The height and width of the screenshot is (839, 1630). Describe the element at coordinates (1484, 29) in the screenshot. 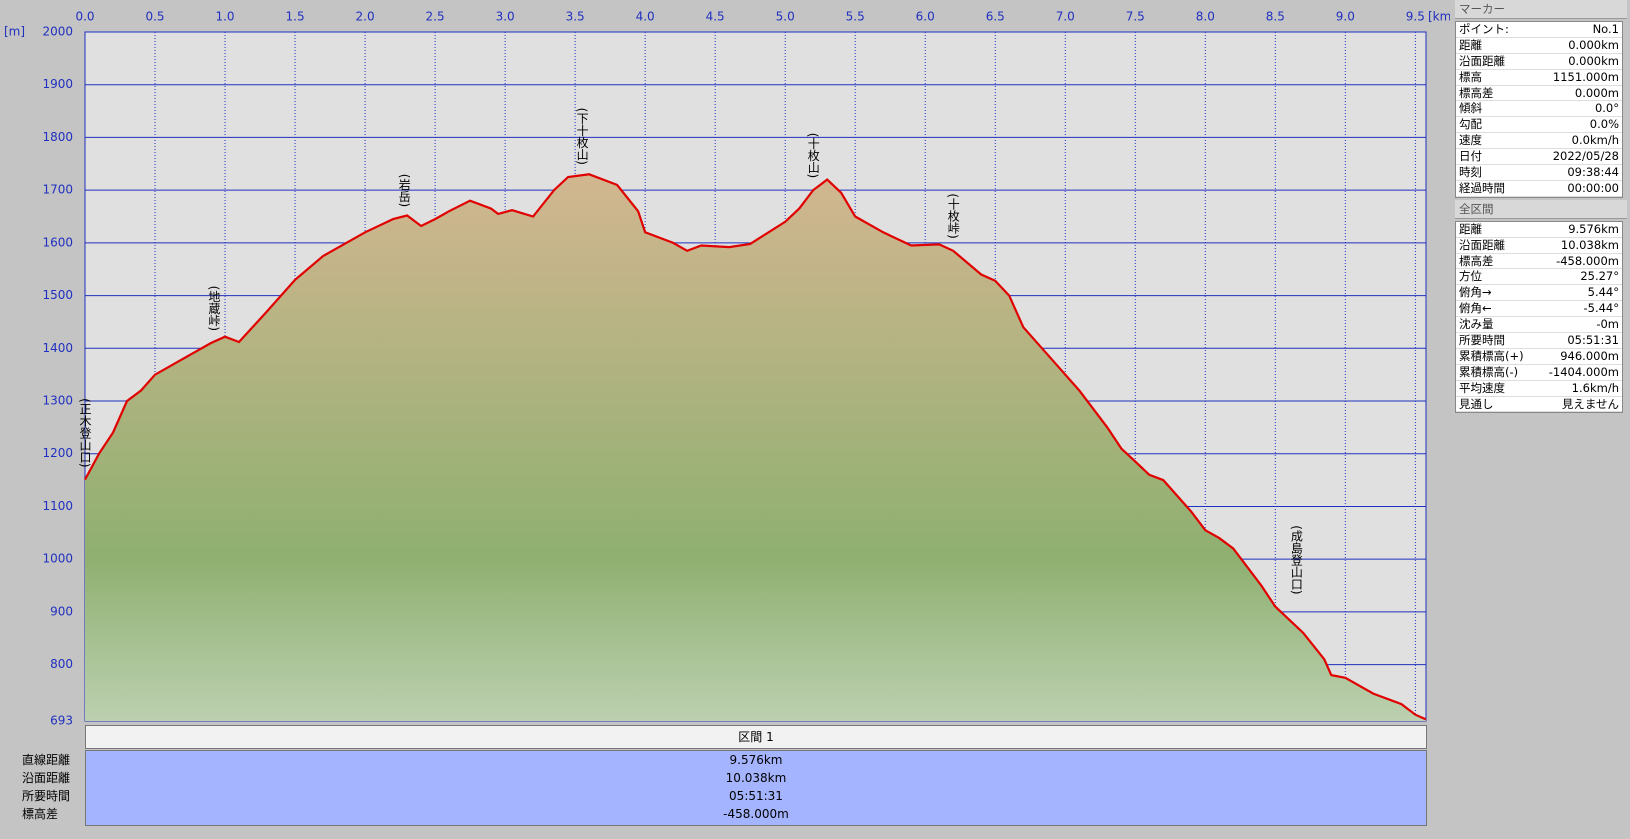

I see `row-key: ポイント:` at that location.